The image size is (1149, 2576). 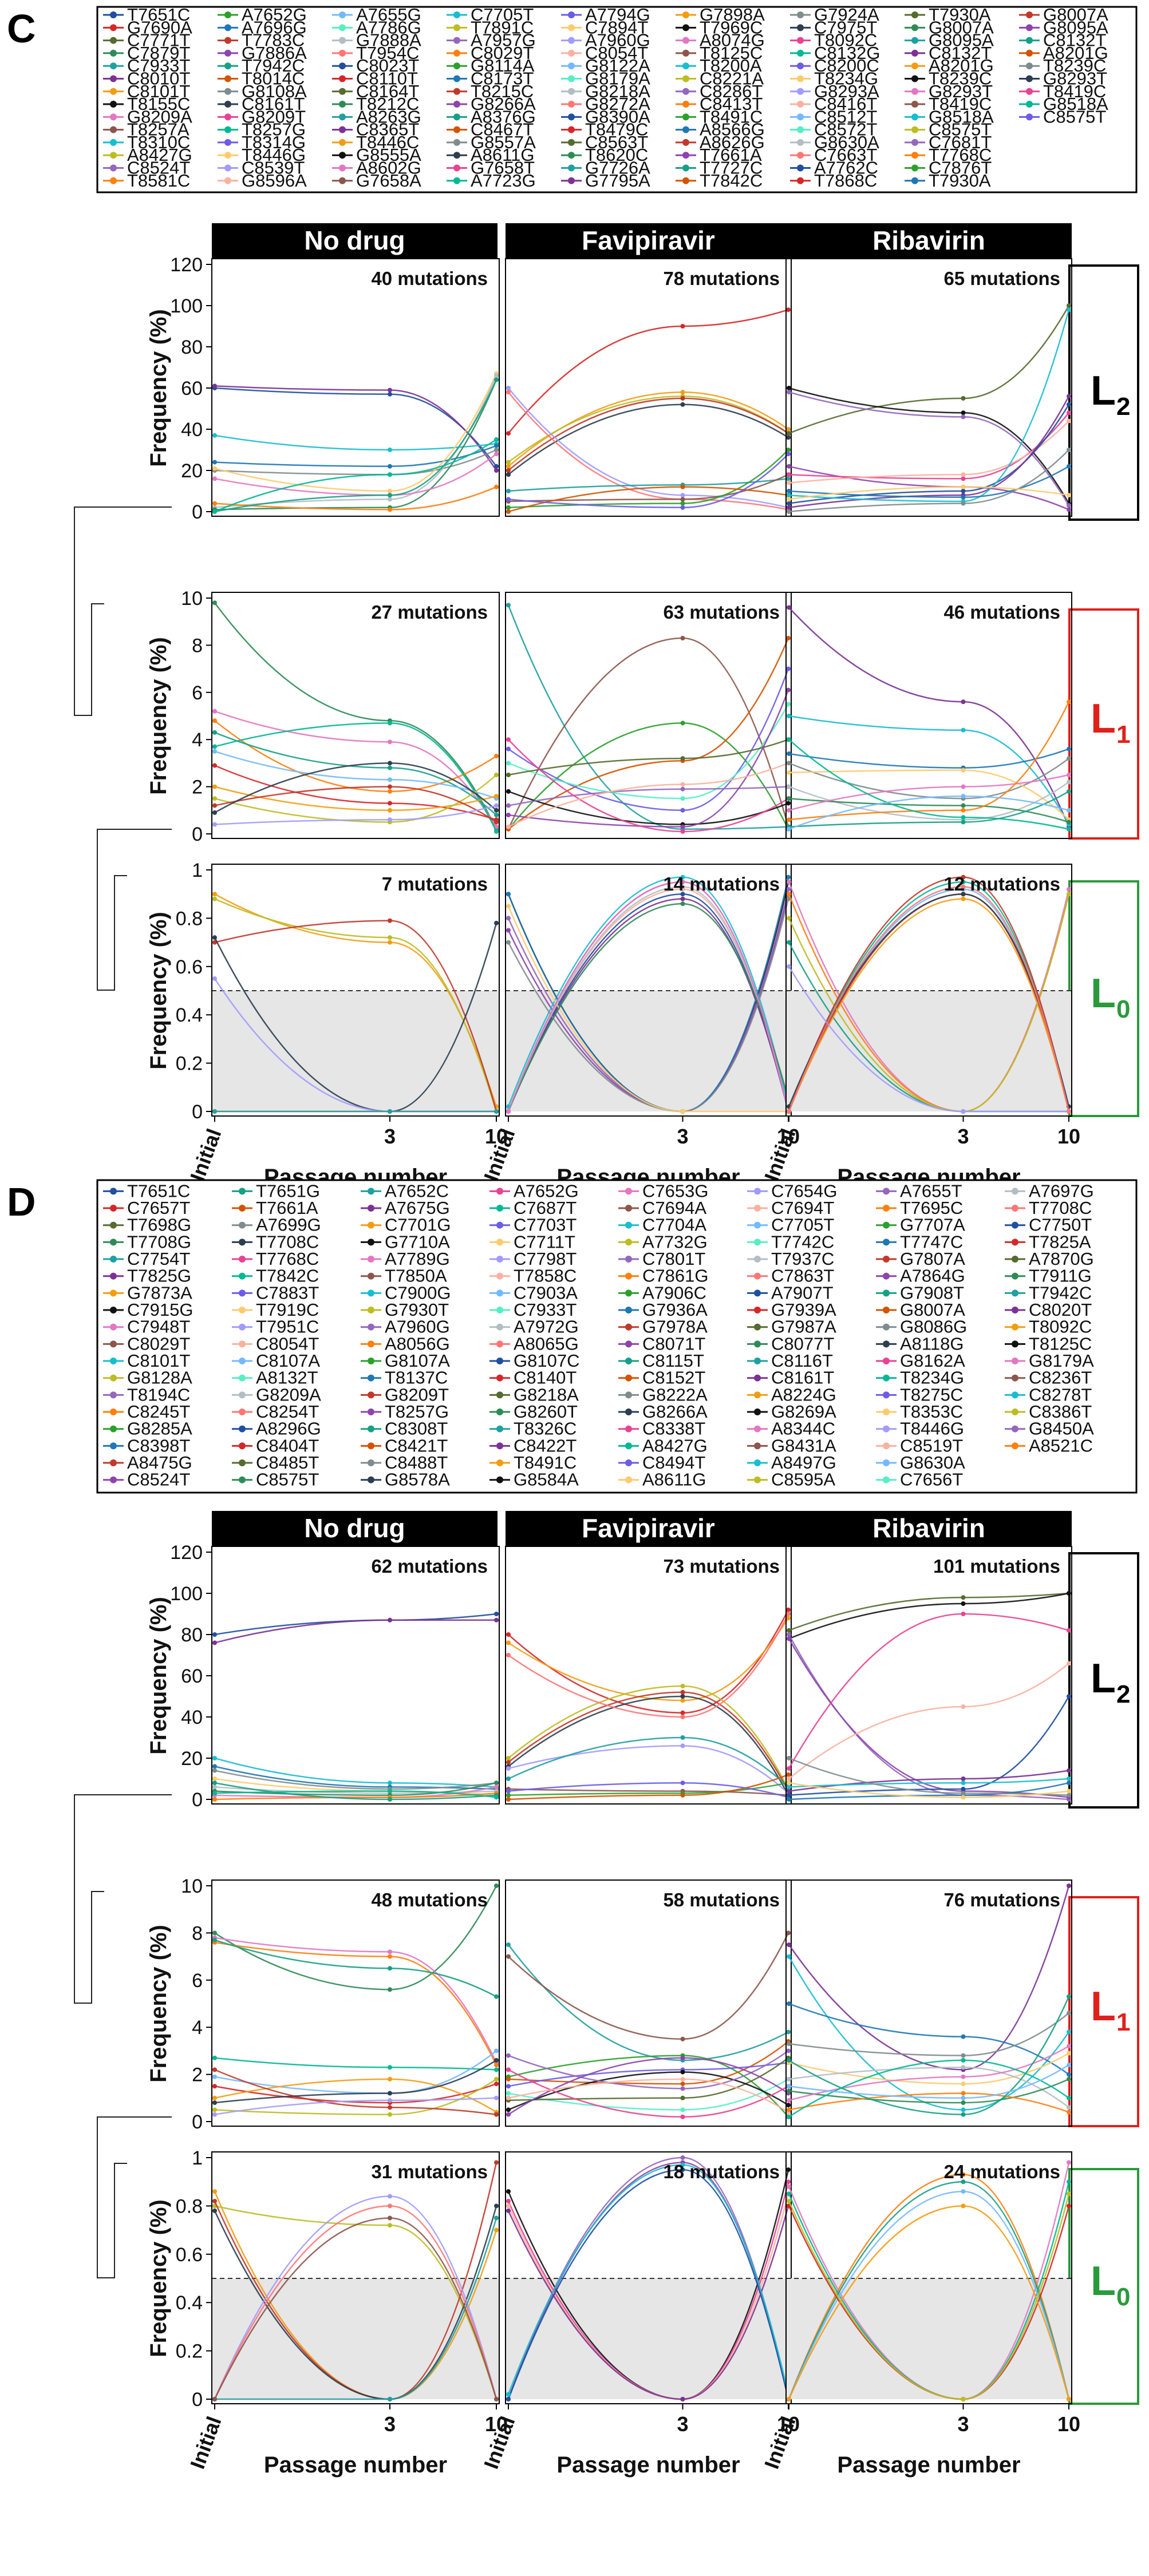 I want to click on legend-item: T7708C, so click(x=275, y=1242).